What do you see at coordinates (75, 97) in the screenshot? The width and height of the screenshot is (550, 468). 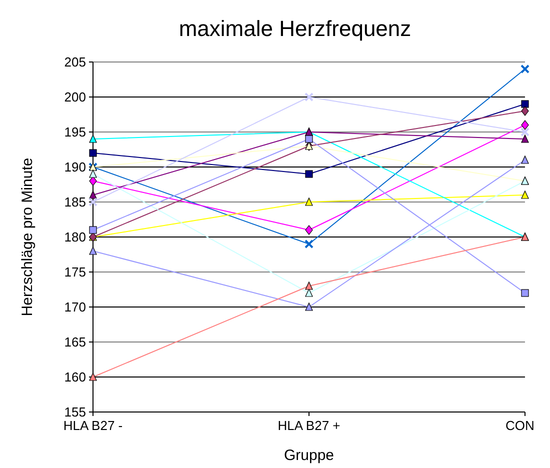 I see `y-tick-label: 200` at bounding box center [75, 97].